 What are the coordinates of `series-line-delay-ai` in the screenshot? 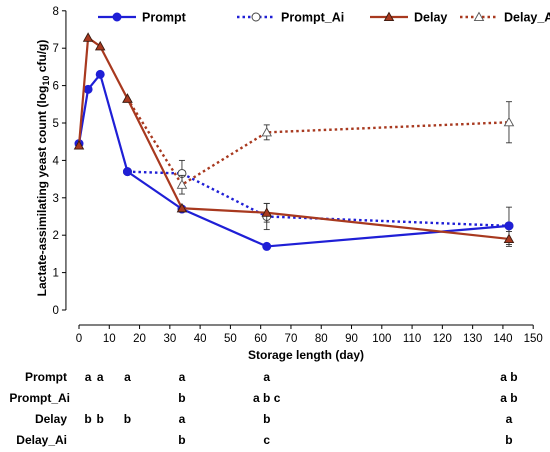 It's located at (318, 142).